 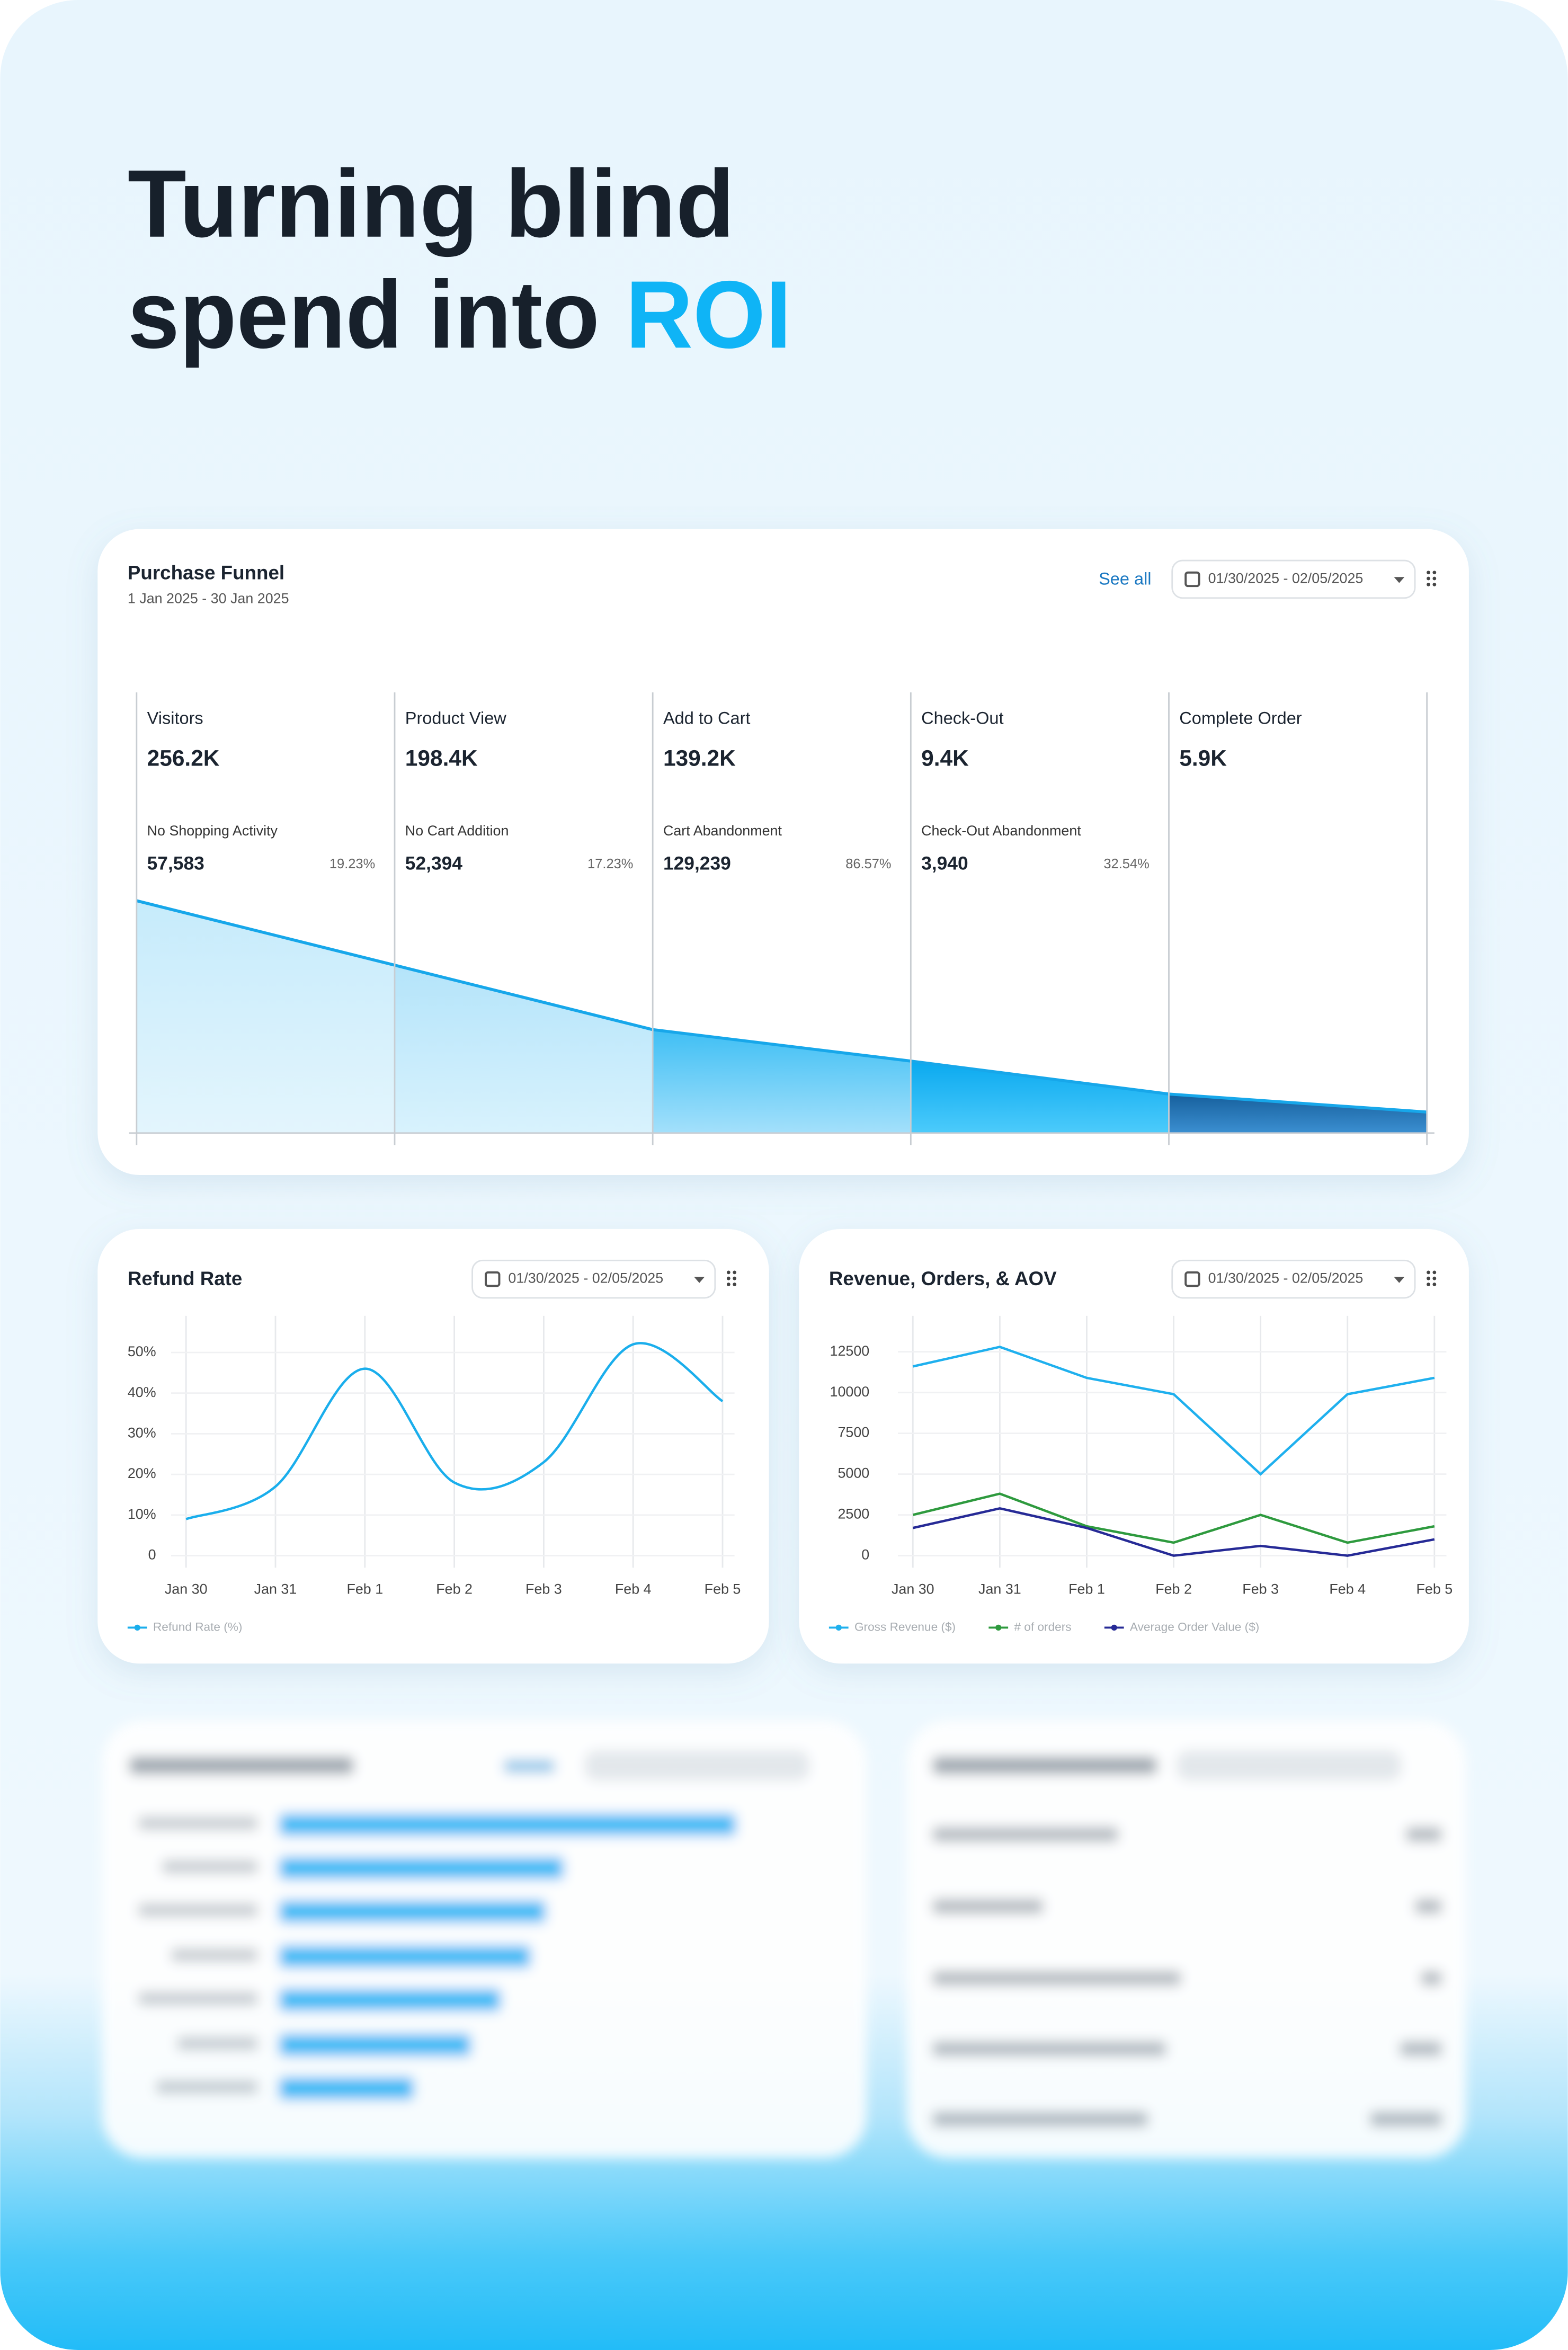 I want to click on drop-label: Cart Abandonment, so click(x=723, y=831).